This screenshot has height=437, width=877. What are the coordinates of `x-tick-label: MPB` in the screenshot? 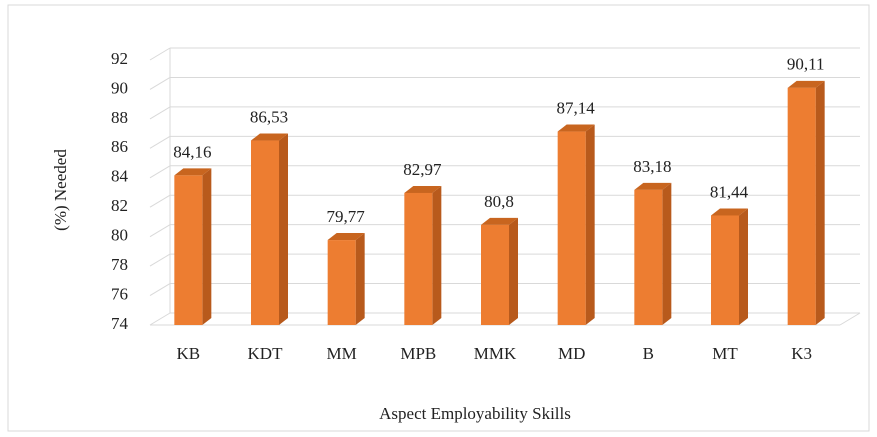 It's located at (418, 353).